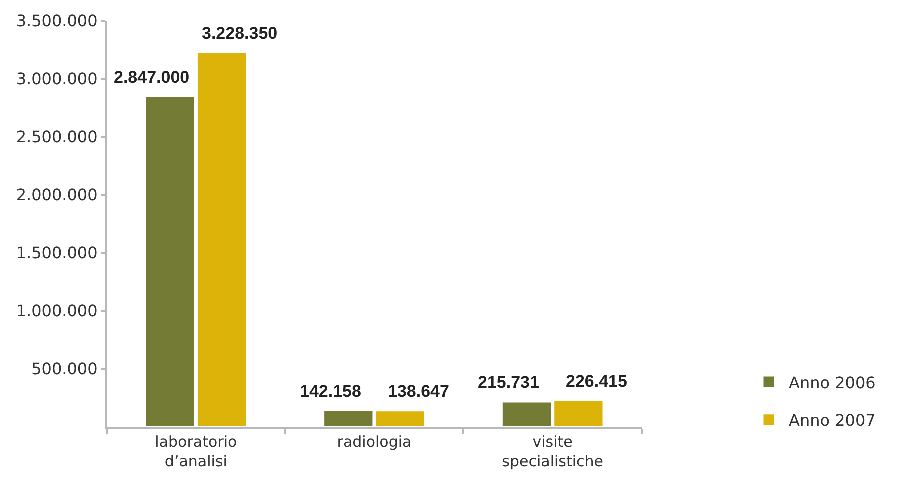 The height and width of the screenshot is (482, 901). What do you see at coordinates (832, 382) in the screenshot?
I see `legend-label: Anno 2006` at bounding box center [832, 382].